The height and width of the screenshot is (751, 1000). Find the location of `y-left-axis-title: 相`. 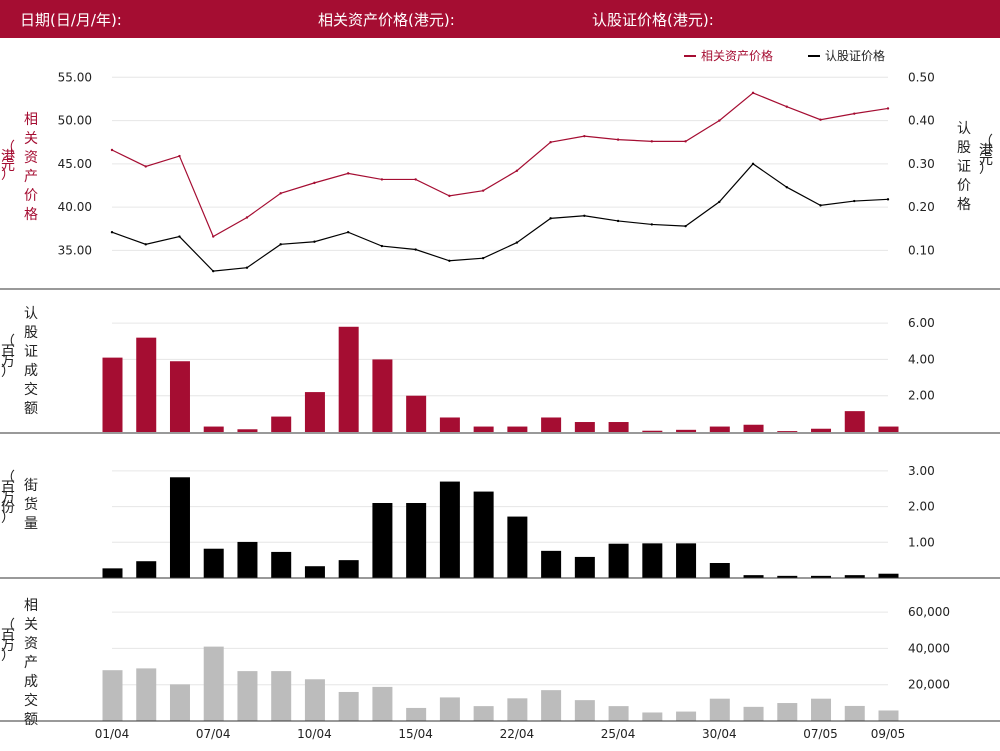

y-left-axis-title: 相 is located at coordinates (31, 120).